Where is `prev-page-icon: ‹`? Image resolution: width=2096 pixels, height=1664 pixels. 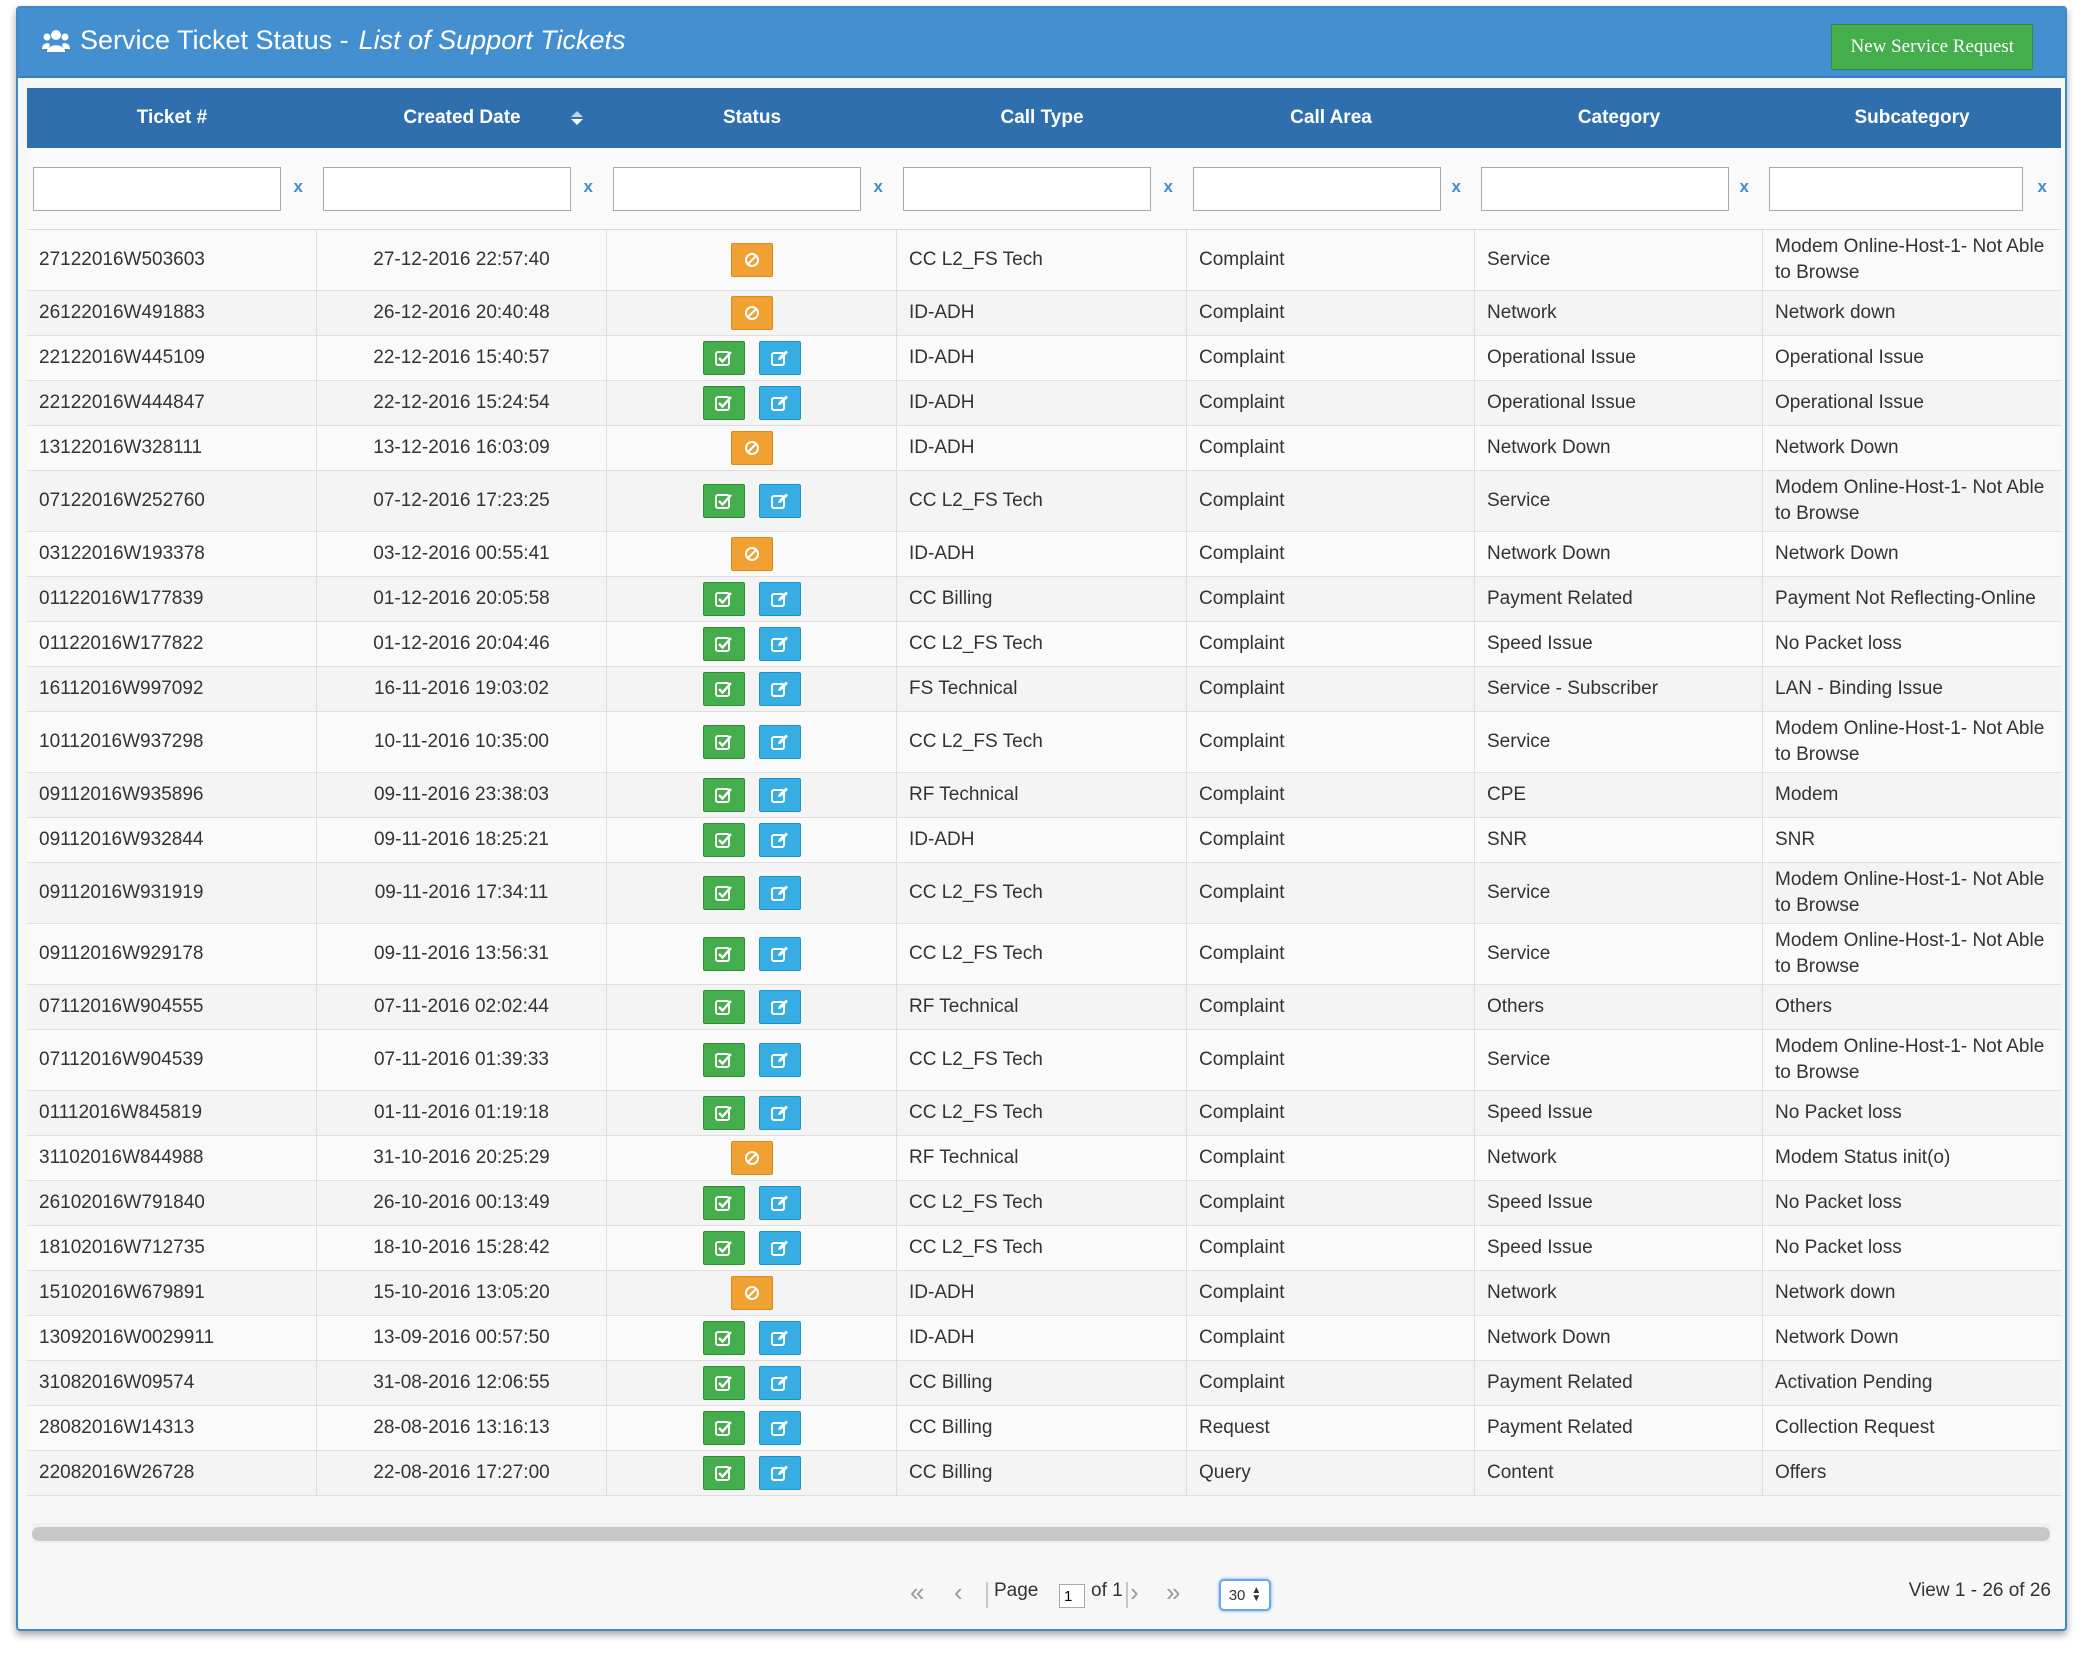
prev-page-icon: ‹ is located at coordinates (958, 1592).